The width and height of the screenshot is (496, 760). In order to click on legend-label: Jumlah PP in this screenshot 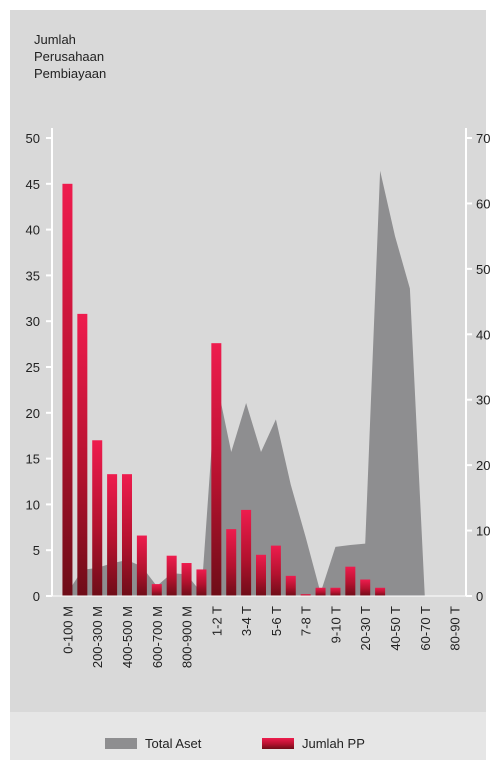, I will do `click(333, 743)`.